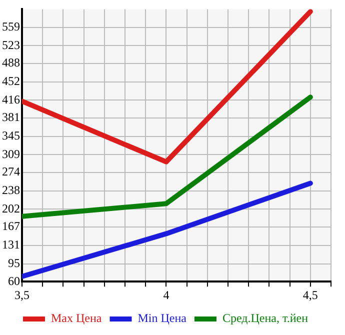 Image resolution: width=345 pixels, height=335 pixels. Describe the element at coordinates (11, 117) in the screenshot. I see `y-tick-label: 381` at that location.